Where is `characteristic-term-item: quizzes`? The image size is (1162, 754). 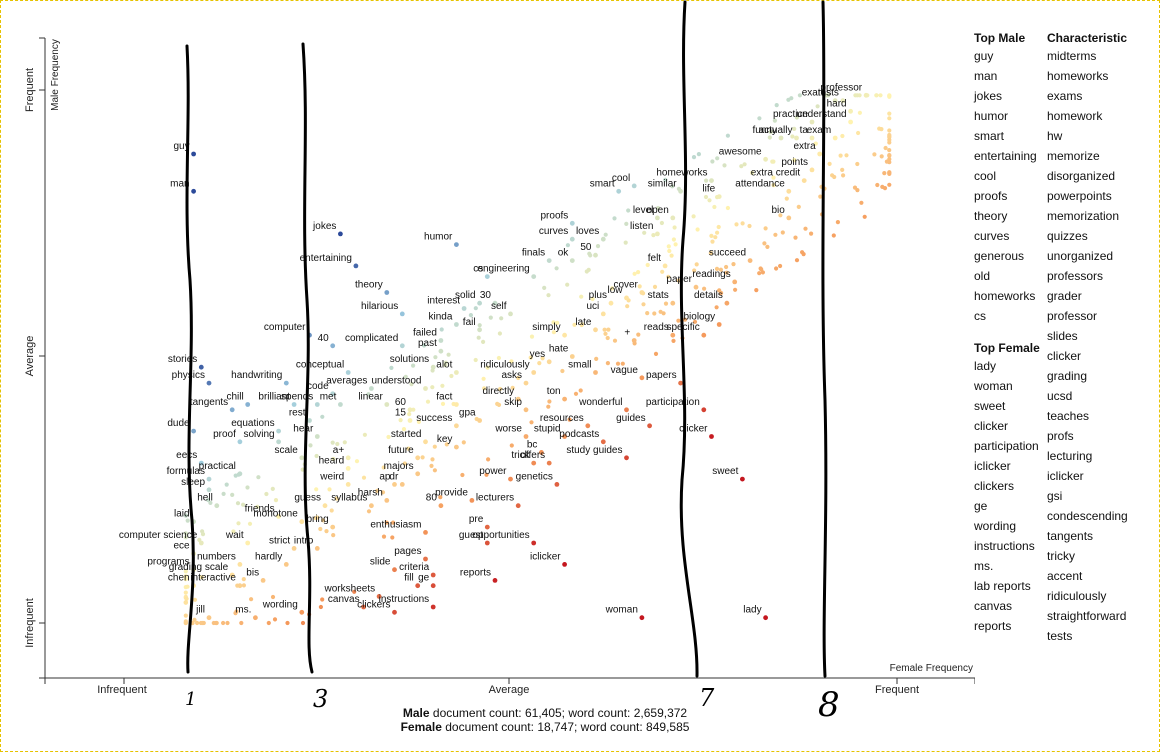
characteristic-term-item: quizzes is located at coordinates (1067, 236).